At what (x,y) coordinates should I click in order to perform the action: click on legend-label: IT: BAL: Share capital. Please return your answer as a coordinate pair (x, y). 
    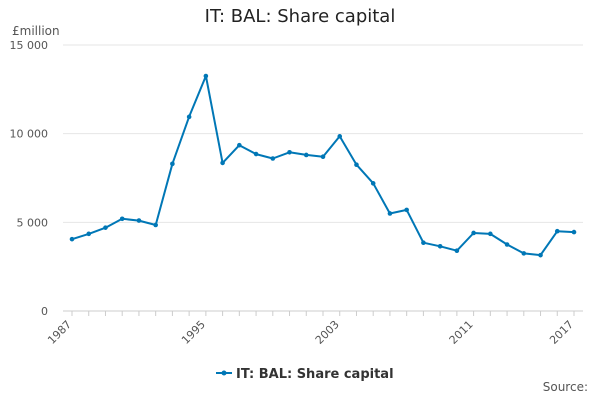
    Looking at the image, I should click on (315, 374).